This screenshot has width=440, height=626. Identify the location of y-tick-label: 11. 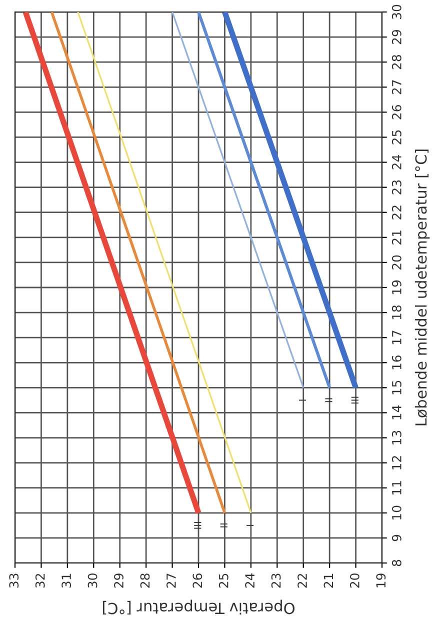
(397, 487).